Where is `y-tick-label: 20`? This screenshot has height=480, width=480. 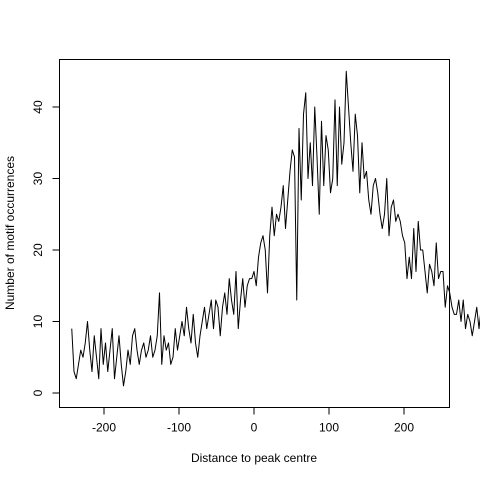 y-tick-label: 20 is located at coordinates (38, 250).